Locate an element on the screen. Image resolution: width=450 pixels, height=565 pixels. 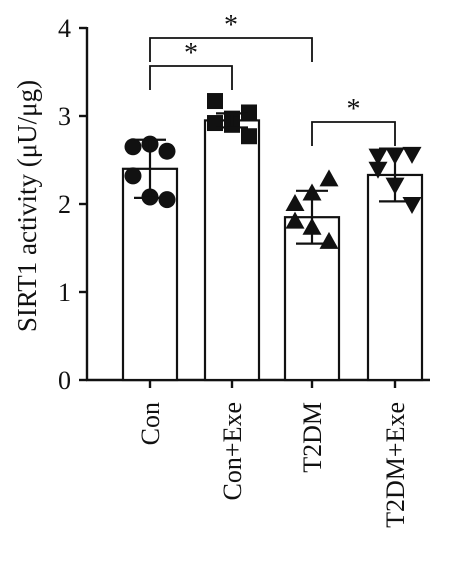
significance-brackets: * * * is located at coordinates (272, 78).